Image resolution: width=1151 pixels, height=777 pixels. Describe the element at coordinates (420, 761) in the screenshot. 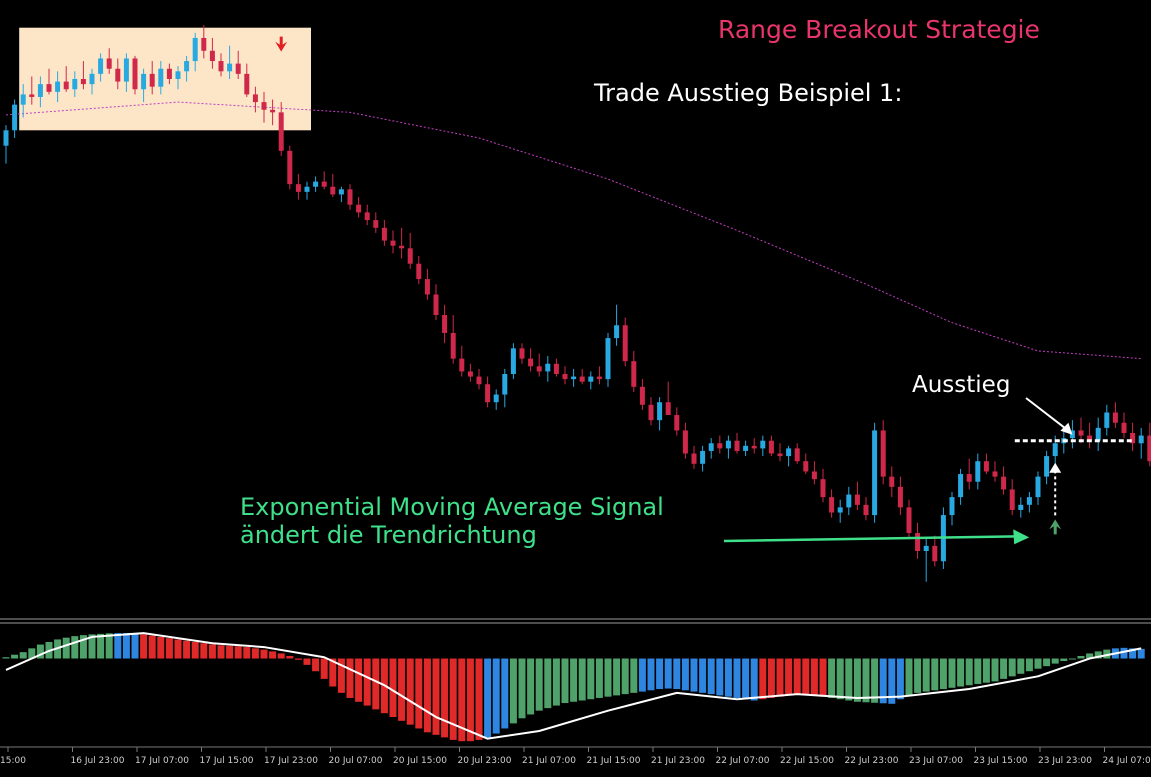

I see `x-tick-label: 20 Jul 15:00` at that location.